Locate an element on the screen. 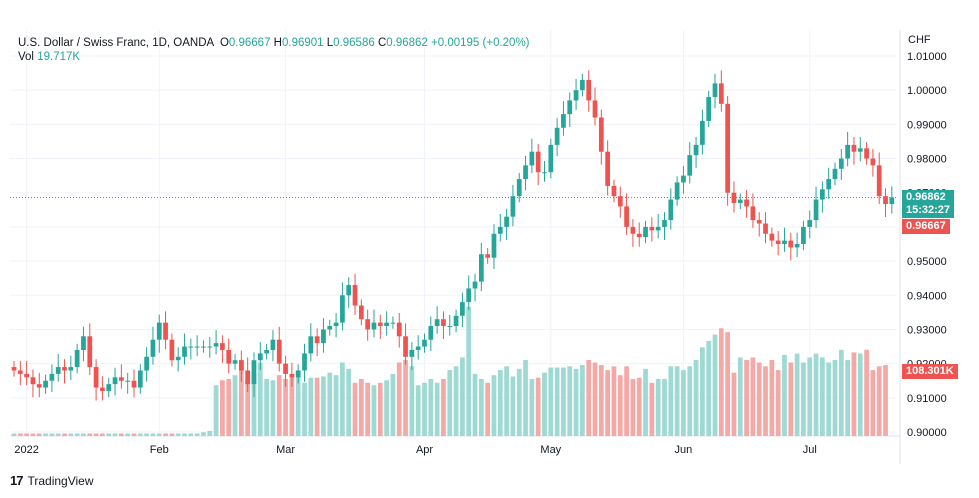 This screenshot has width=979, height=498. high-value: 0.96901 is located at coordinates (302, 43).